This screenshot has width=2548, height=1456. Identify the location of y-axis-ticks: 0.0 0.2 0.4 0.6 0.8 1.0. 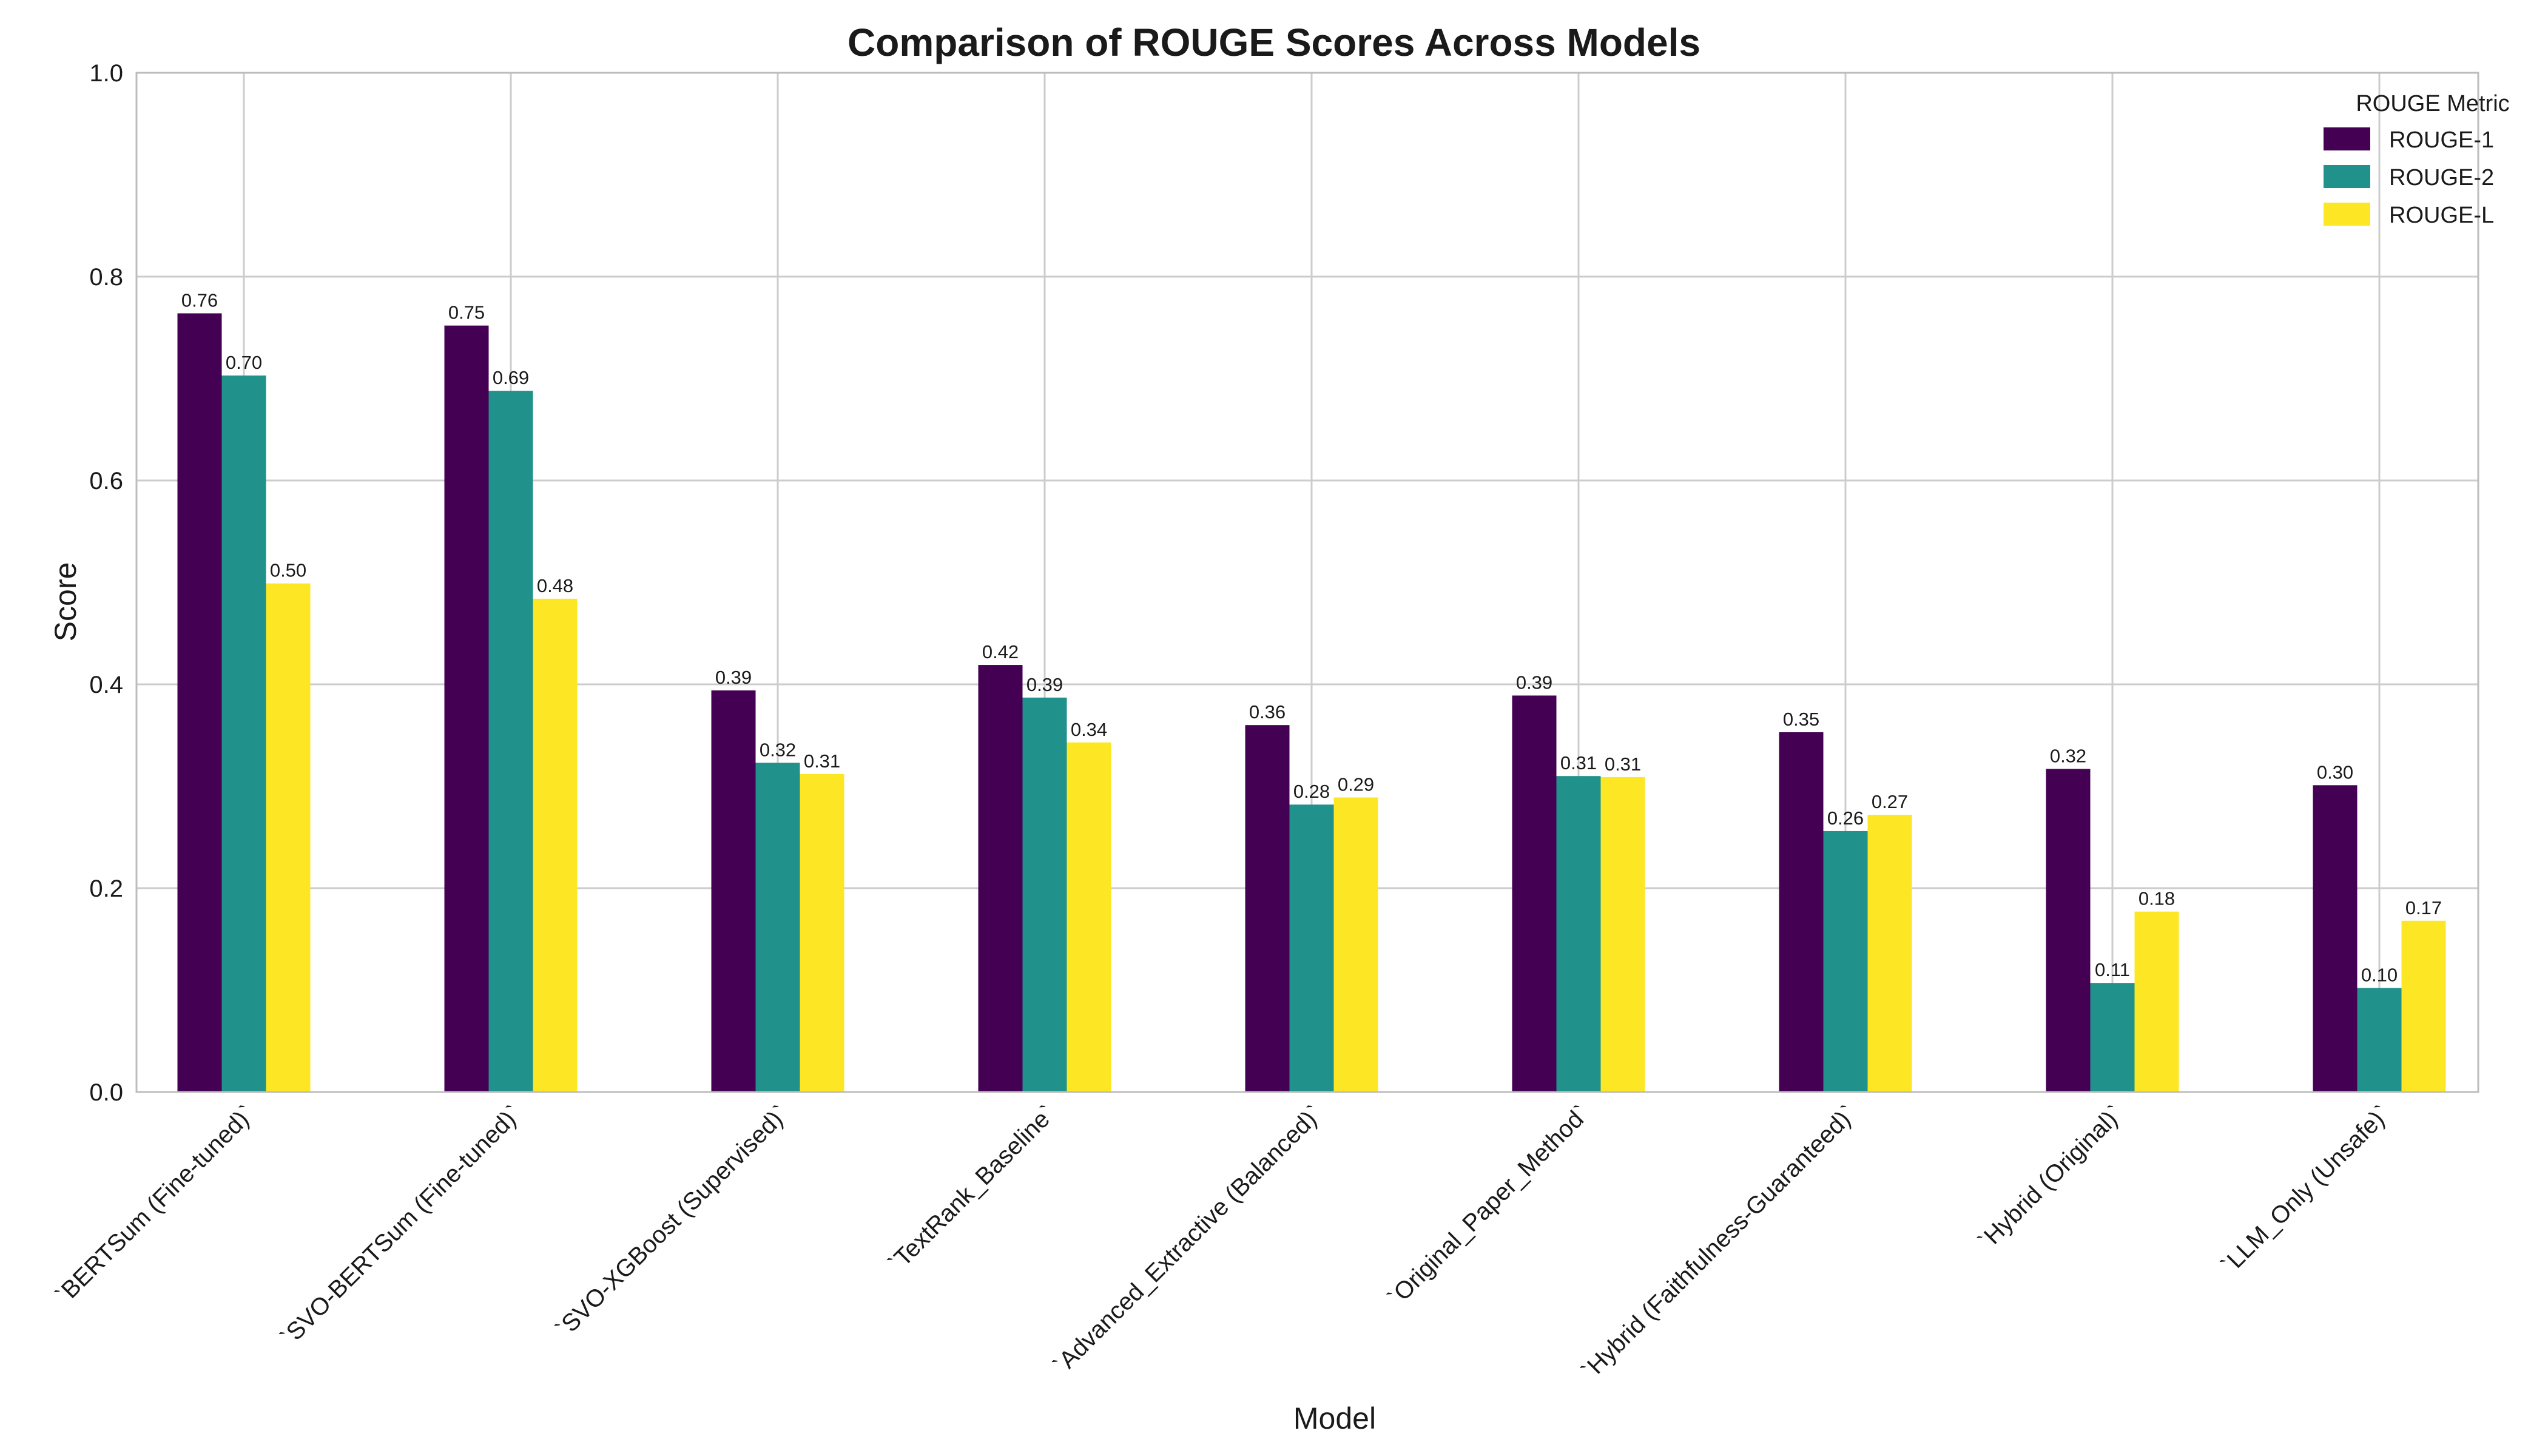
(106, 583).